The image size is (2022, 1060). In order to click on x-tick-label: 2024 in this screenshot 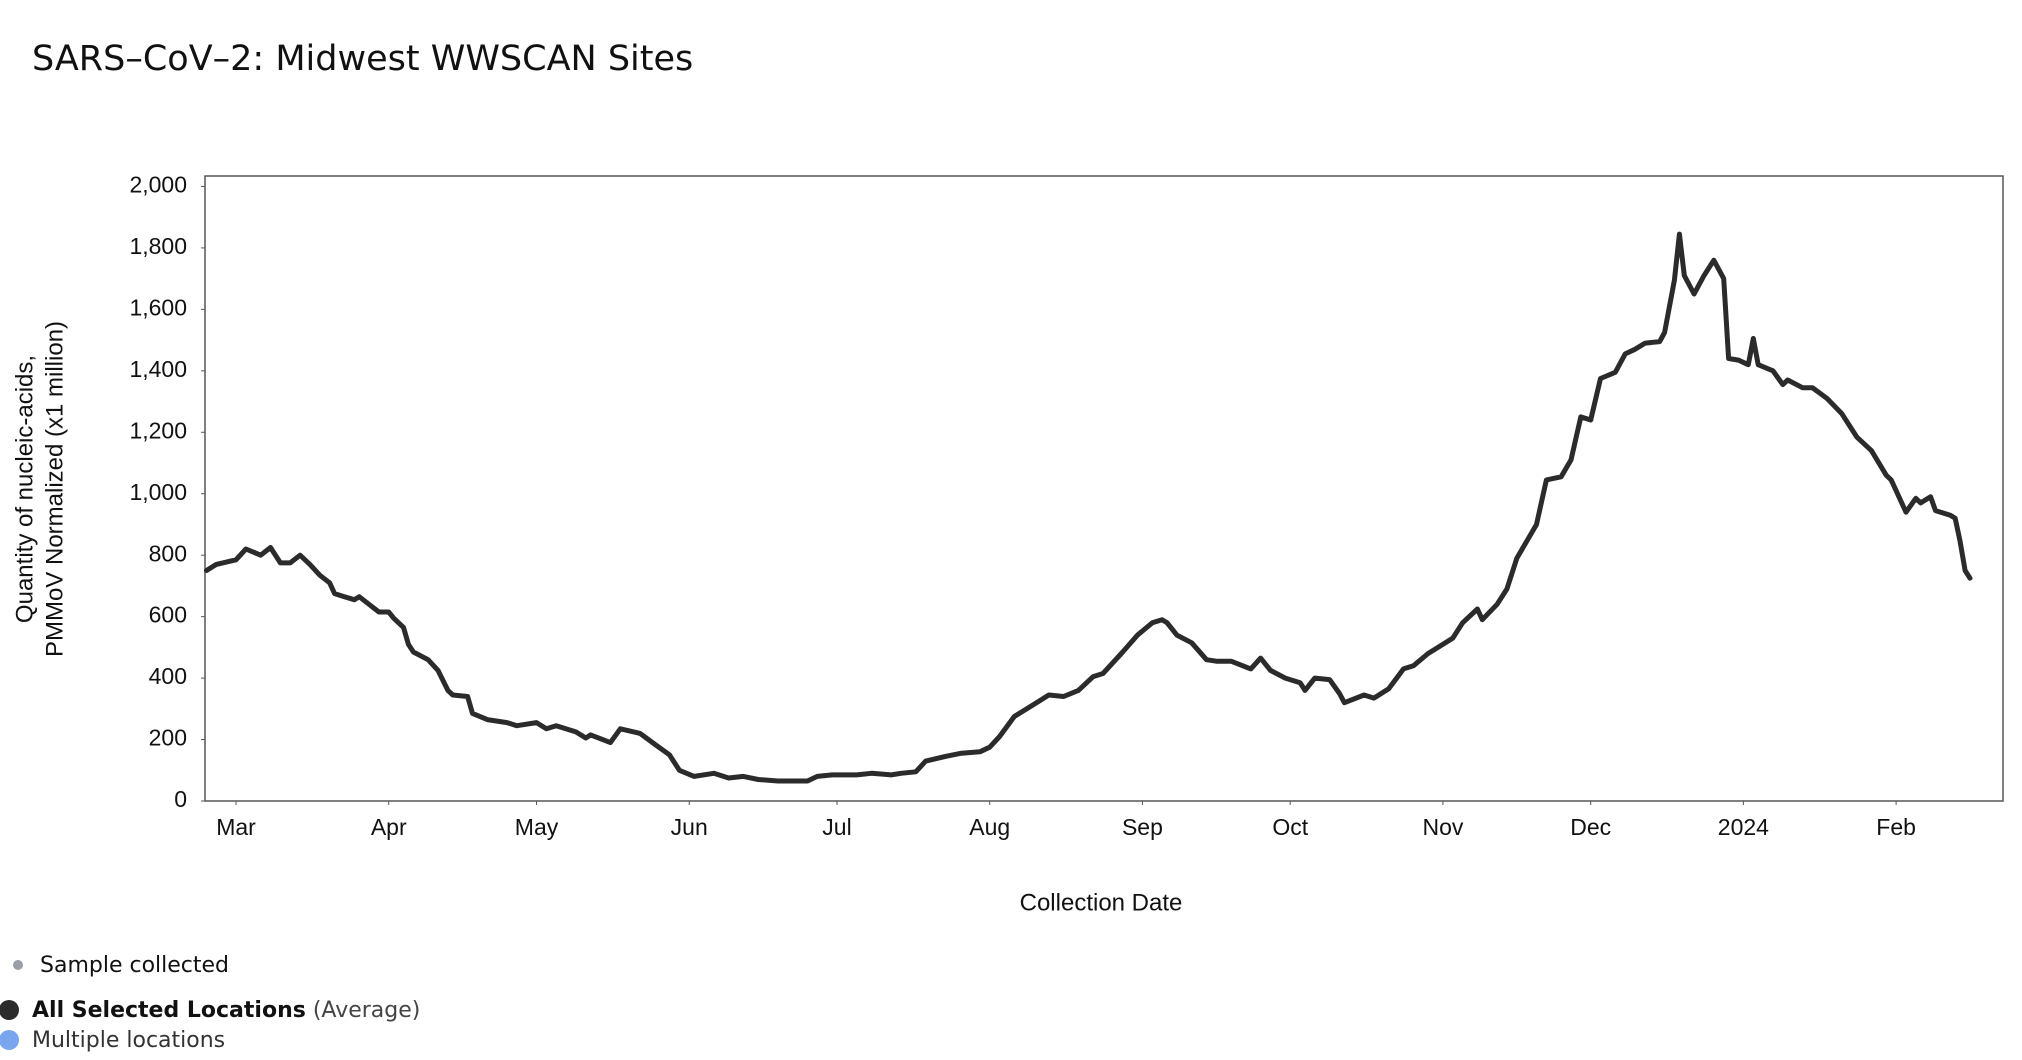, I will do `click(1743, 827)`.